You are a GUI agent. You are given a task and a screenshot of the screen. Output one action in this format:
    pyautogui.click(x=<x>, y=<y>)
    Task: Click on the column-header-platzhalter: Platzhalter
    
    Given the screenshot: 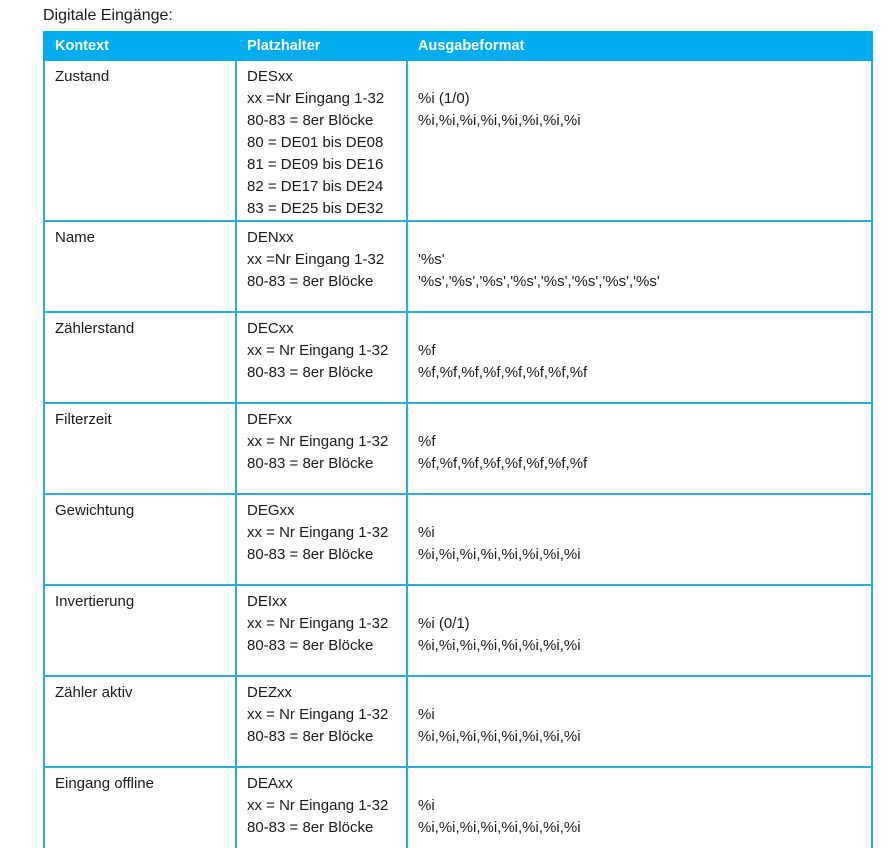 What is the action you would take?
    pyautogui.click(x=321, y=46)
    